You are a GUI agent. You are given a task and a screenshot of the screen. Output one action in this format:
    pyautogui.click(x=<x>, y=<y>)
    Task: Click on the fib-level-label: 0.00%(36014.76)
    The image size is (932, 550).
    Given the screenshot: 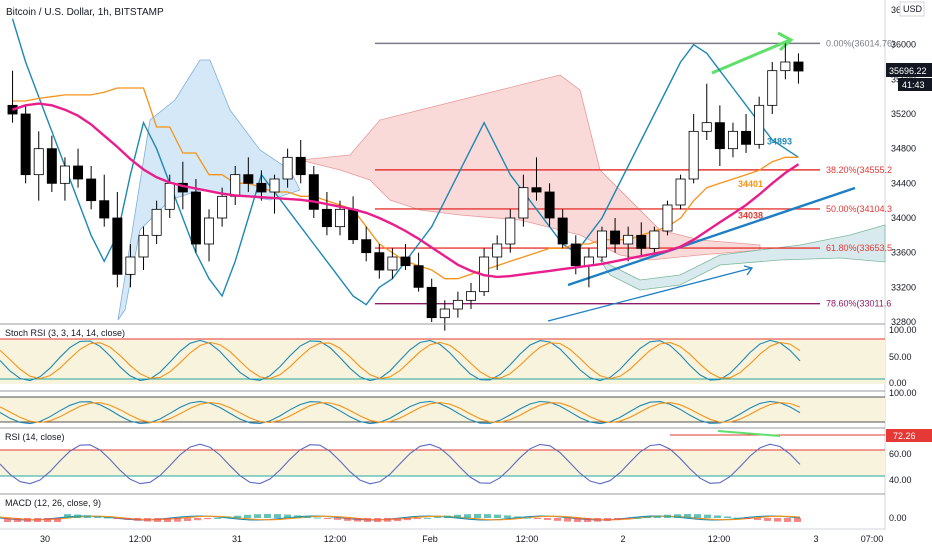 What is the action you would take?
    pyautogui.click(x=860, y=43)
    